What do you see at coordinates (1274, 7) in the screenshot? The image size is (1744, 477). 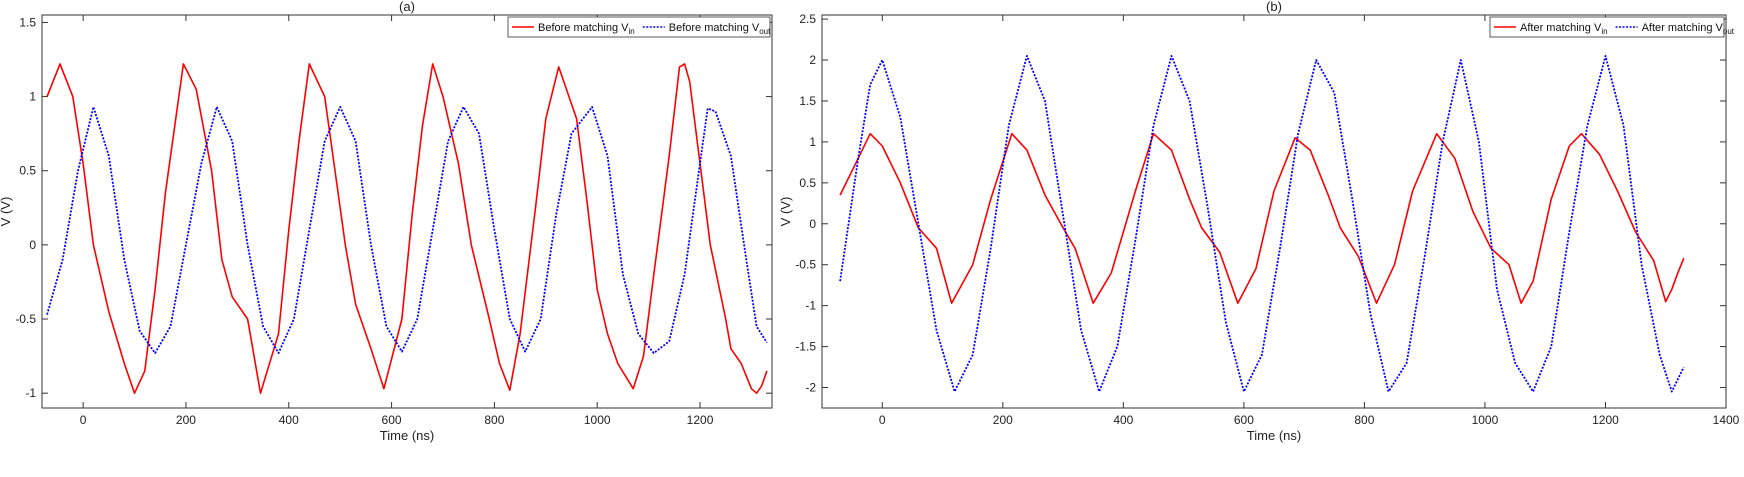 I see `panel-title: (b)` at bounding box center [1274, 7].